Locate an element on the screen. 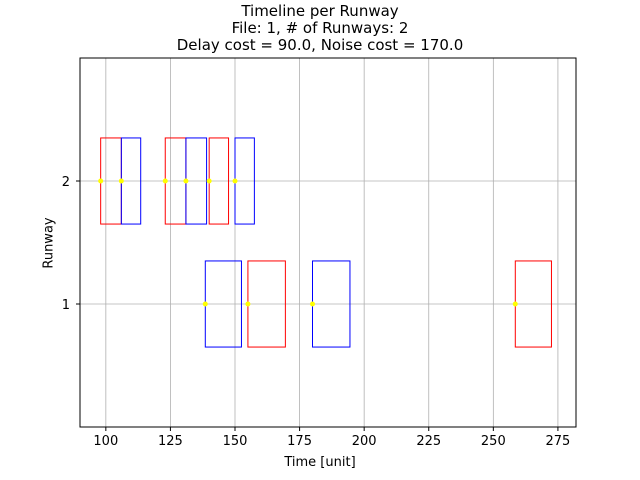 This screenshot has width=640, height=480. x-tick-label: 125 is located at coordinates (170, 441).